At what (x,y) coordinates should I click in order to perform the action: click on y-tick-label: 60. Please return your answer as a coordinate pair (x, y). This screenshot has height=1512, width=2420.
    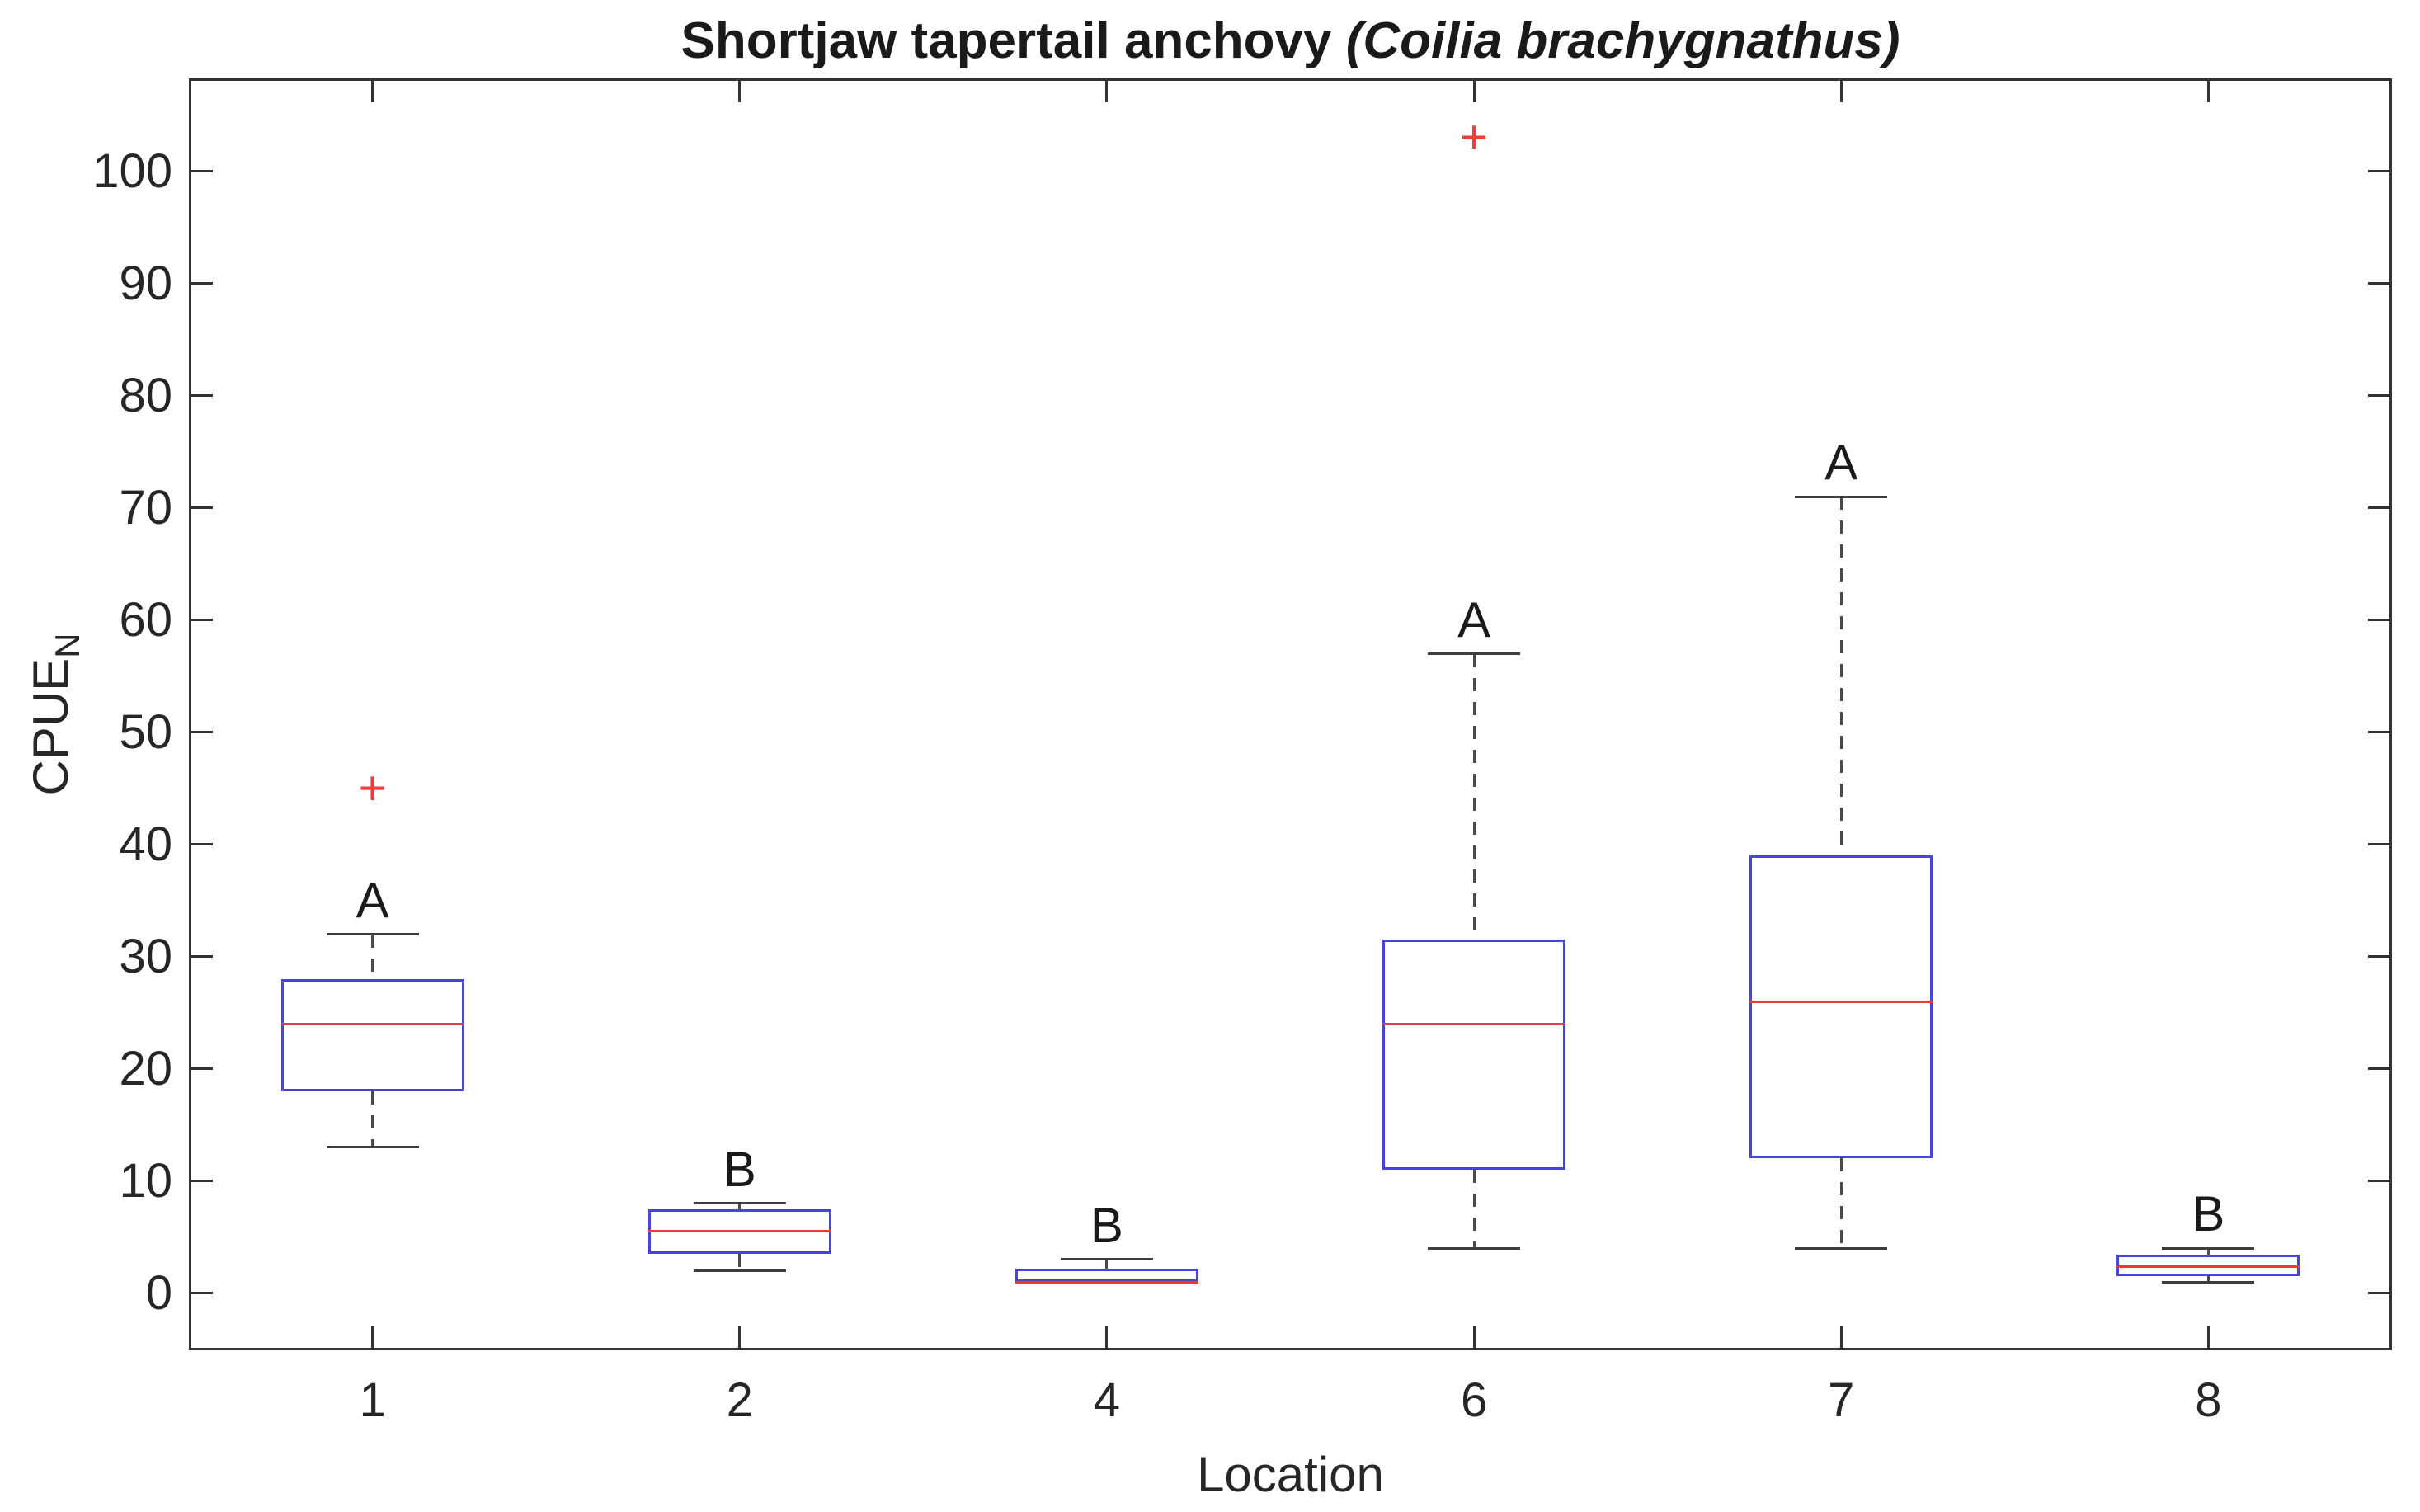
    Looking at the image, I should click on (145, 619).